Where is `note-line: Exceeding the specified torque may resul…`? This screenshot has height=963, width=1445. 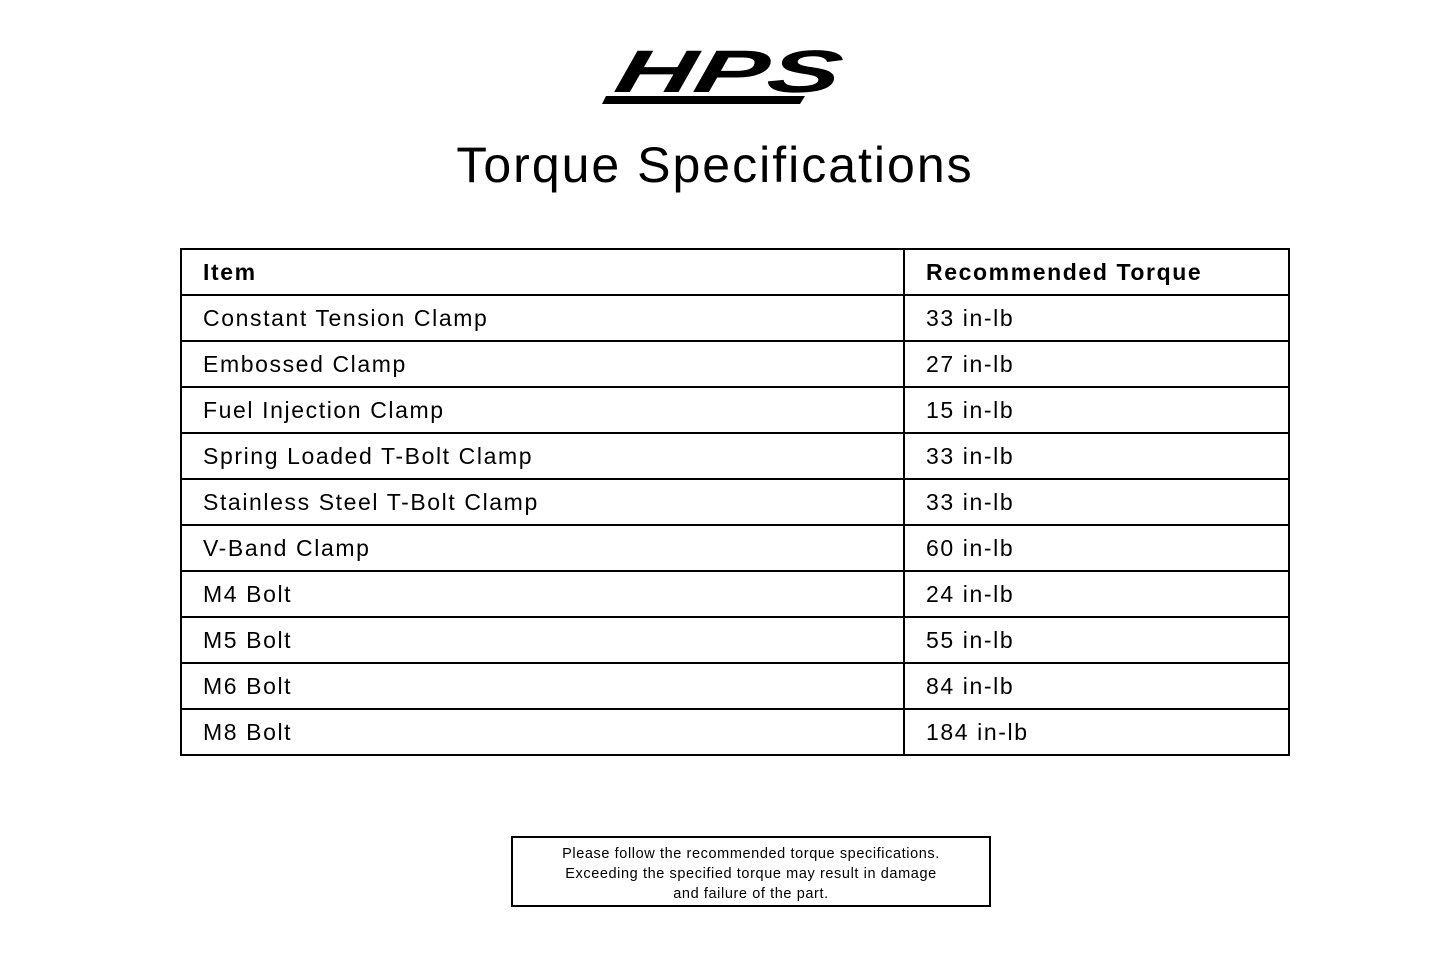 note-line: Exceeding the specified torque may resul… is located at coordinates (751, 874).